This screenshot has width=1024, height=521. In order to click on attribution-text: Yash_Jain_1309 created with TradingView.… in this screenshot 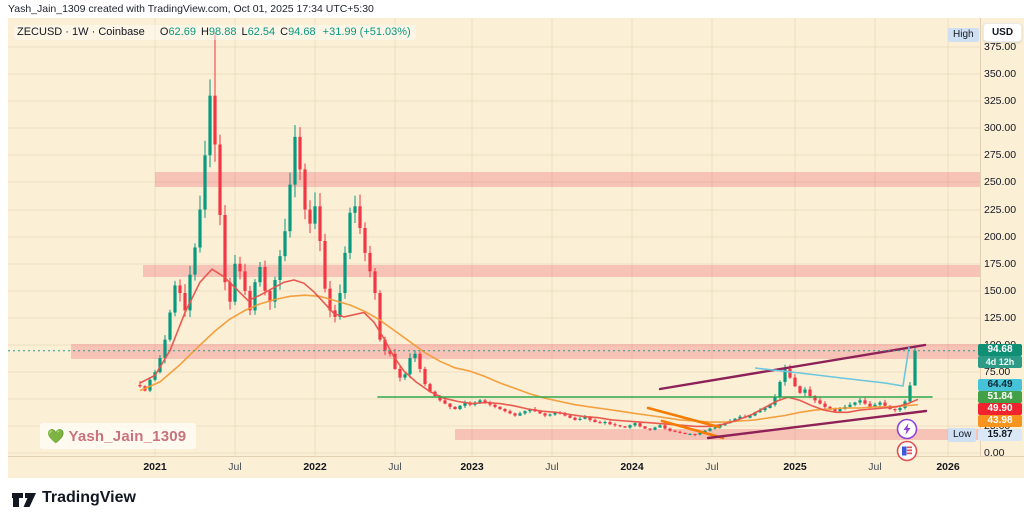, I will do `click(191, 9)`.